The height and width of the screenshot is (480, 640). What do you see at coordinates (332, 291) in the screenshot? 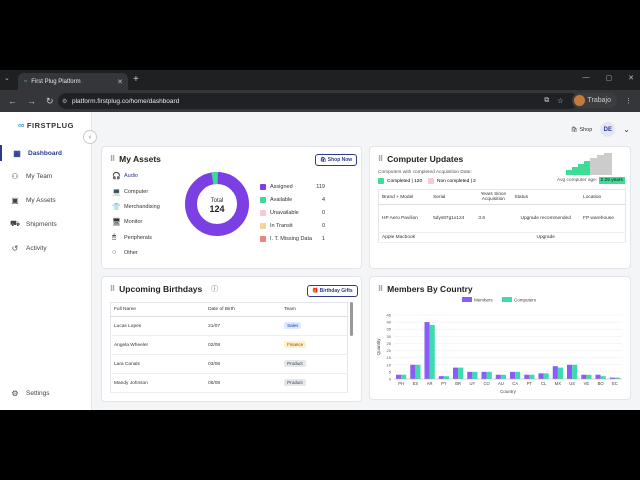
I see `birthday-gifts-button: 🎁 Birthday Gifts` at bounding box center [332, 291].